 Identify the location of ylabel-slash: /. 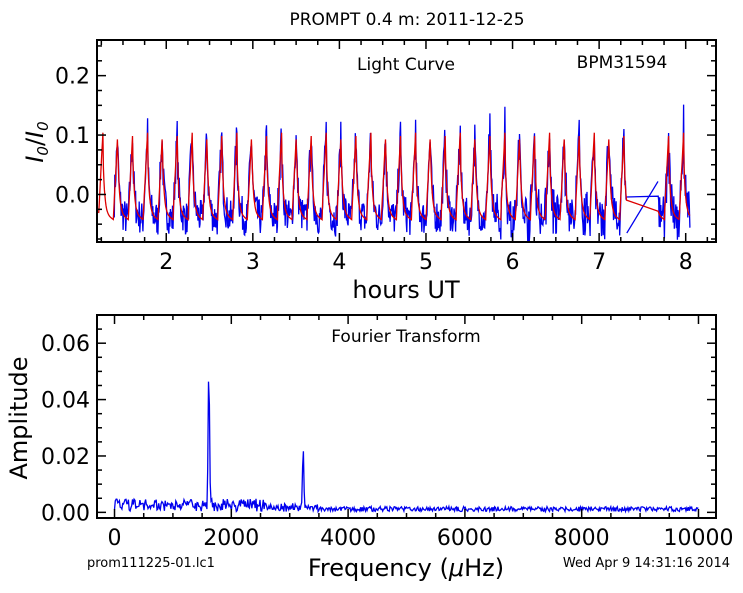
(35, 141).